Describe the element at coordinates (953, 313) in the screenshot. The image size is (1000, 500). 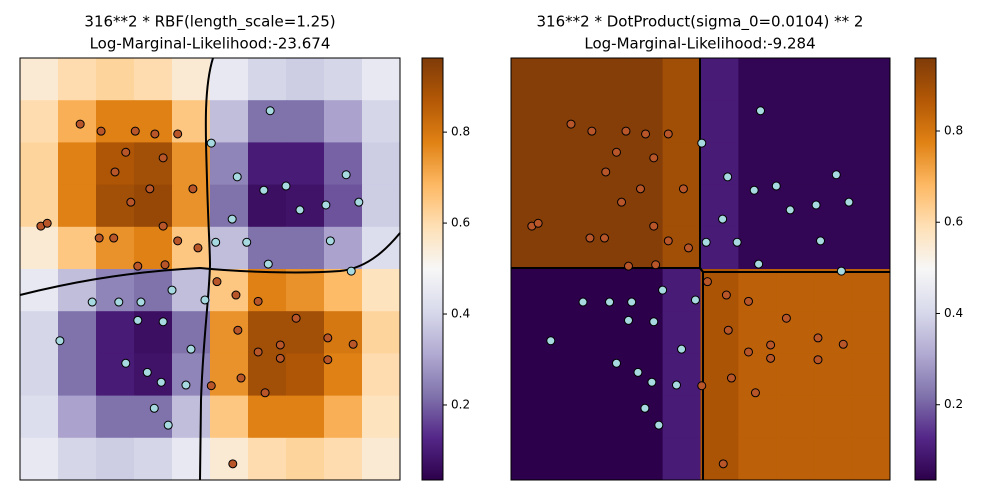
I see `colorbar-tick-label: 0.4` at that location.